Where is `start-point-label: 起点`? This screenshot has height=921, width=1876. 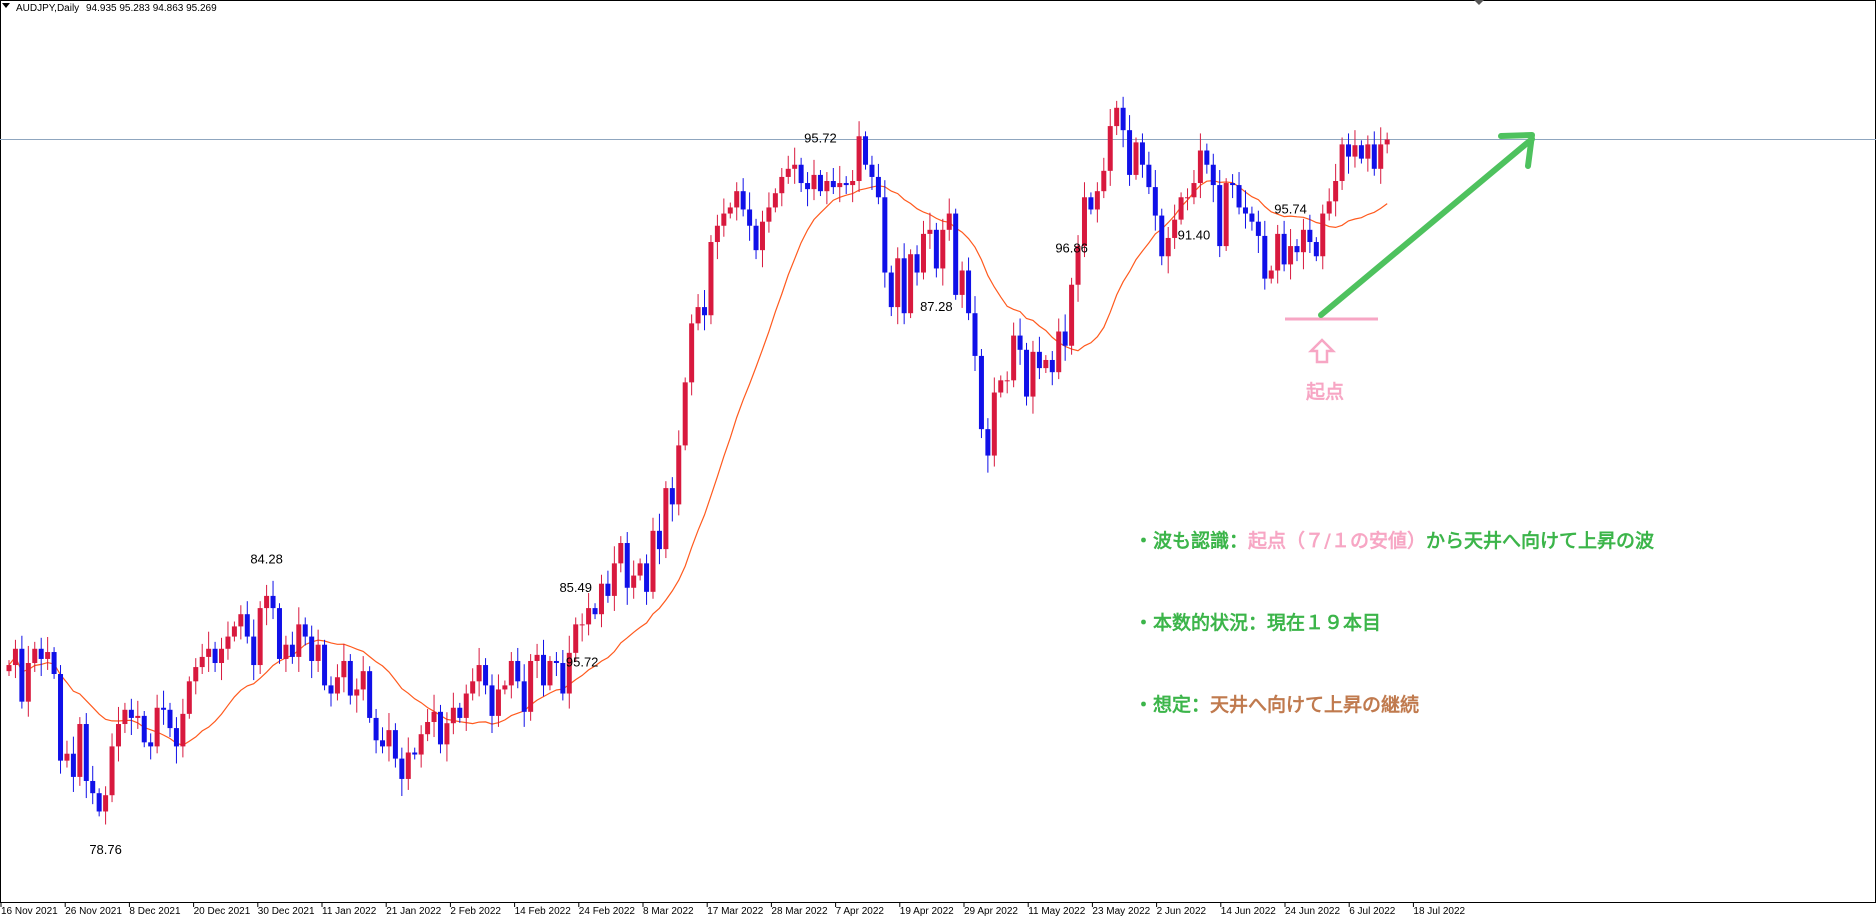
start-point-label: 起点 is located at coordinates (1324, 392).